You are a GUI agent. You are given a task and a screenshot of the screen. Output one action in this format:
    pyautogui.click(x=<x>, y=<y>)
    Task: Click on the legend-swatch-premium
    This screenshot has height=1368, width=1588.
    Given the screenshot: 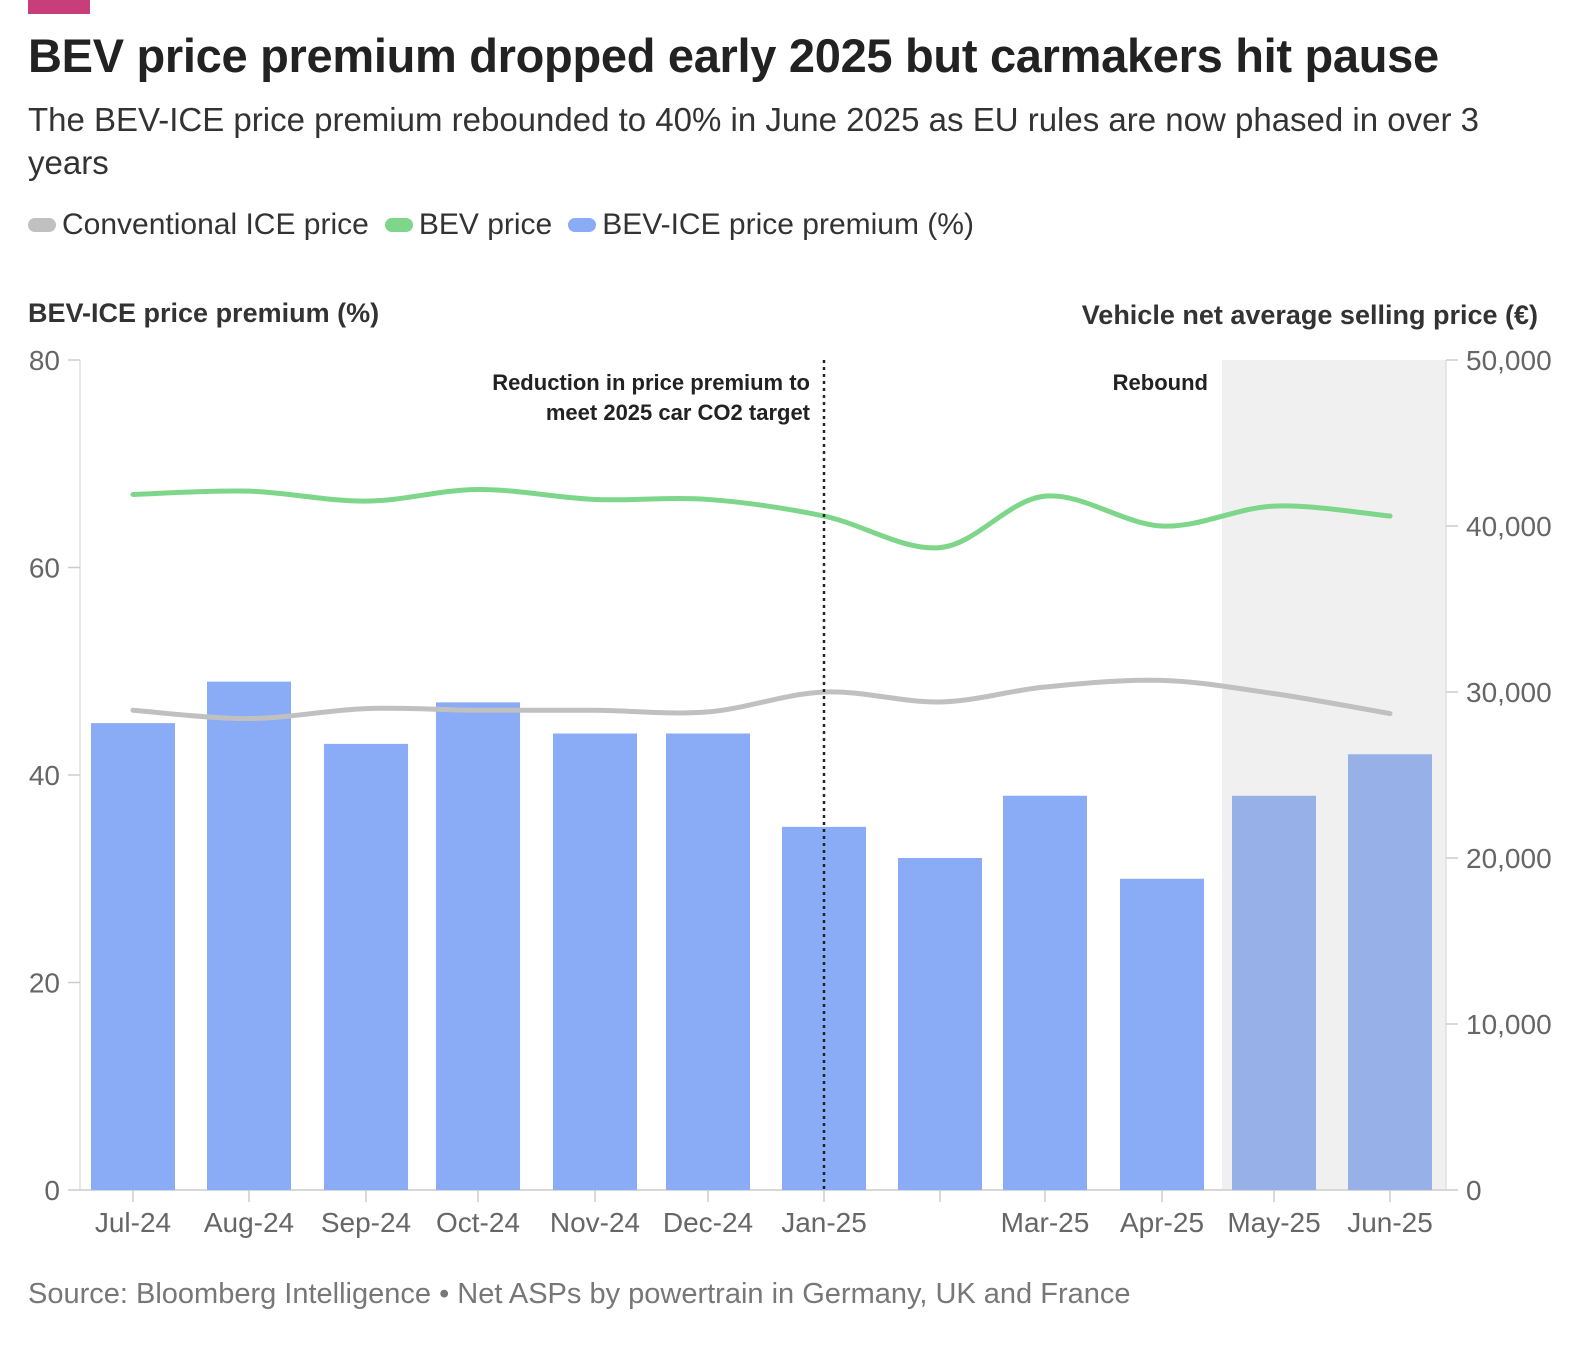 What is the action you would take?
    pyautogui.click(x=582, y=225)
    